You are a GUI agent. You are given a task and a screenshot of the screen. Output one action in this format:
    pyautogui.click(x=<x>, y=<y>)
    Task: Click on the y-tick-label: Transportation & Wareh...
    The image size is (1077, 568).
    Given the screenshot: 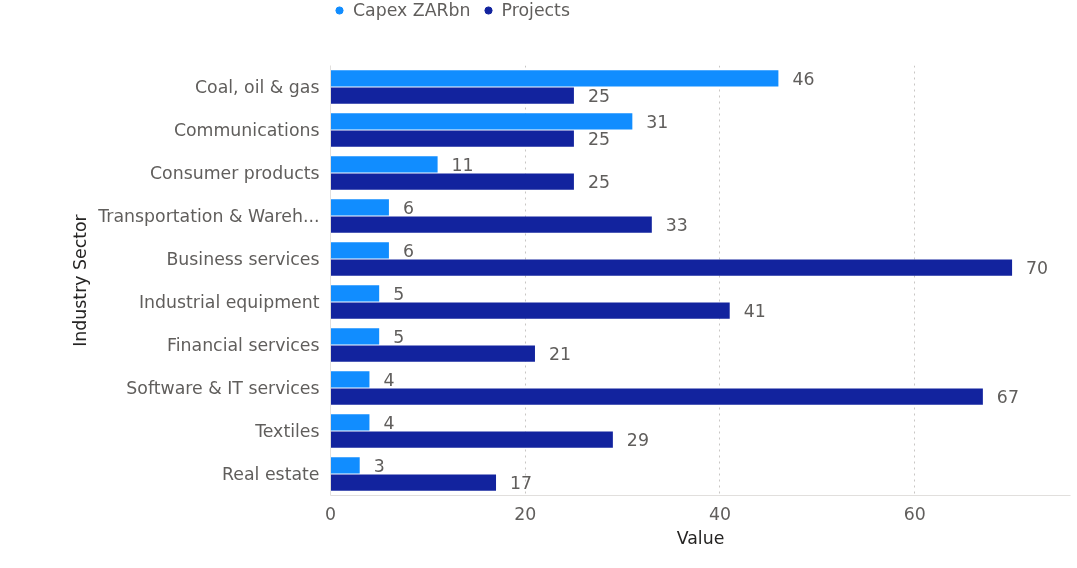 What is the action you would take?
    pyautogui.click(x=208, y=216)
    